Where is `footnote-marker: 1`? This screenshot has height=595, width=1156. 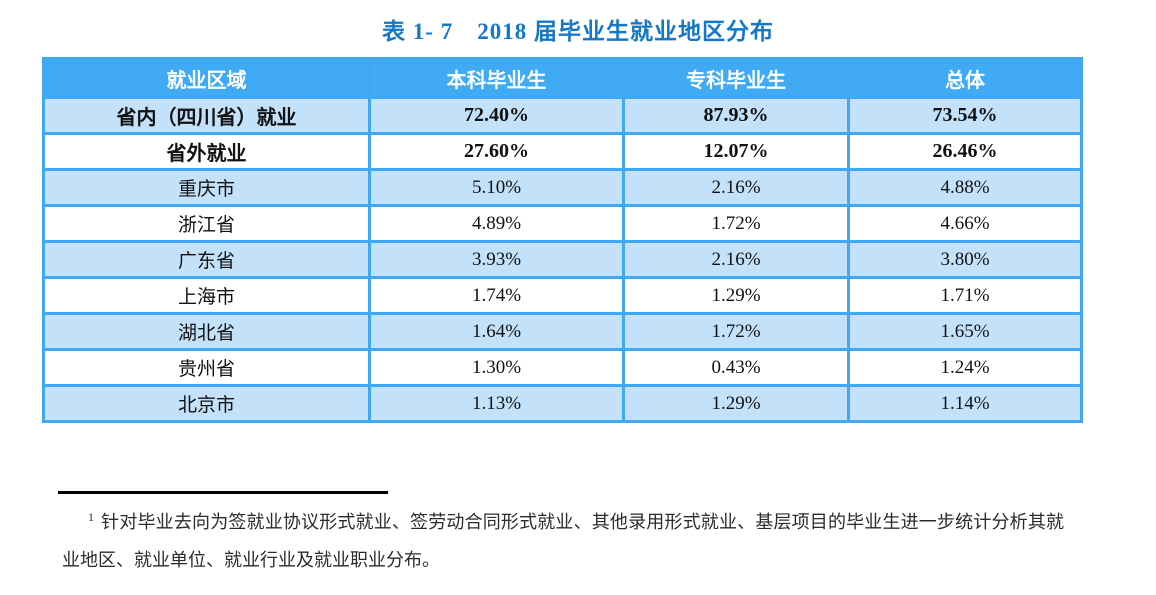 footnote-marker: 1 is located at coordinates (91, 517).